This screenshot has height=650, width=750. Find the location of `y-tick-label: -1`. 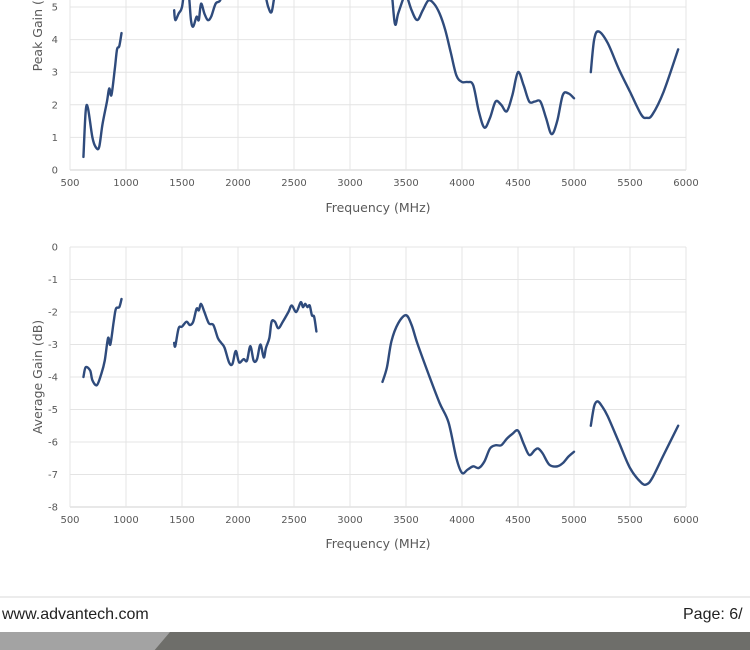

y-tick-label: -1 is located at coordinates (53, 280).